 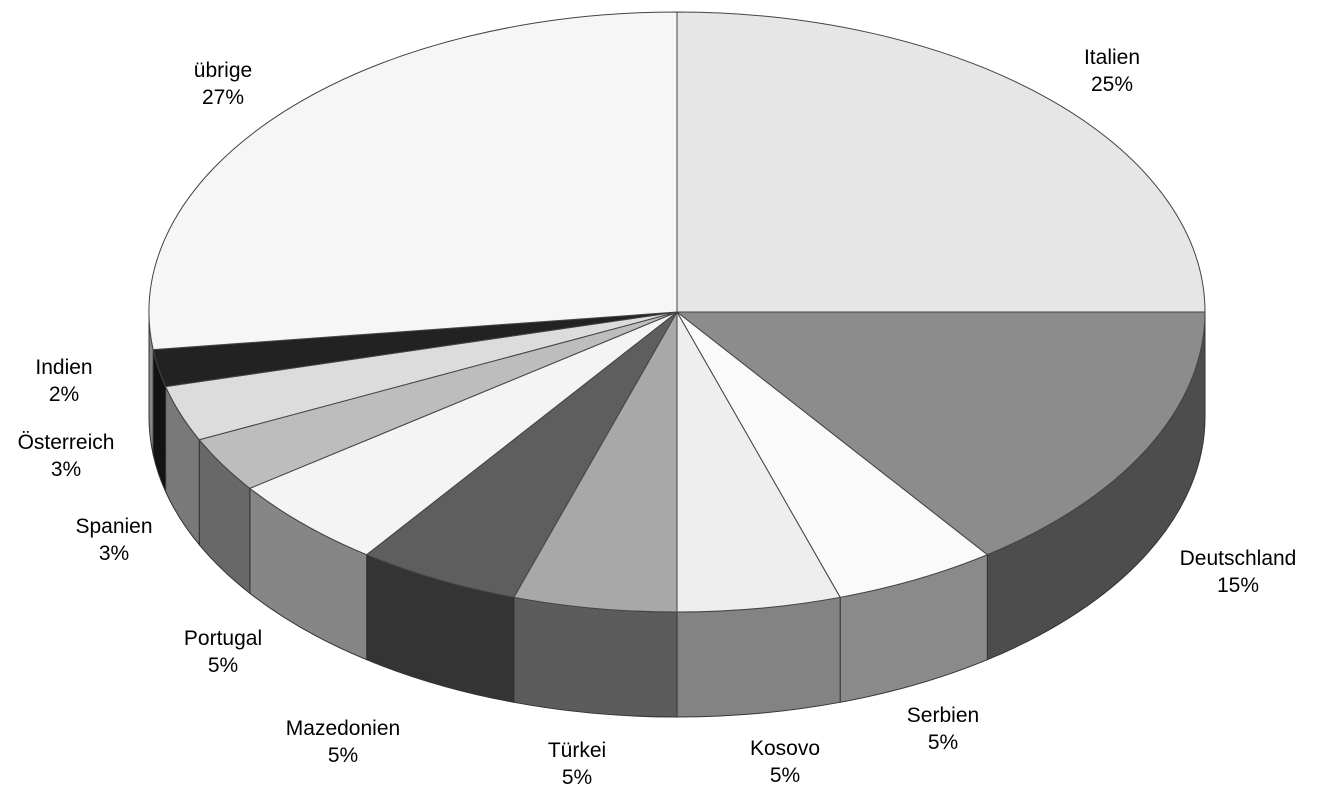 I want to click on pie-slice-Portugal, so click(x=463, y=433).